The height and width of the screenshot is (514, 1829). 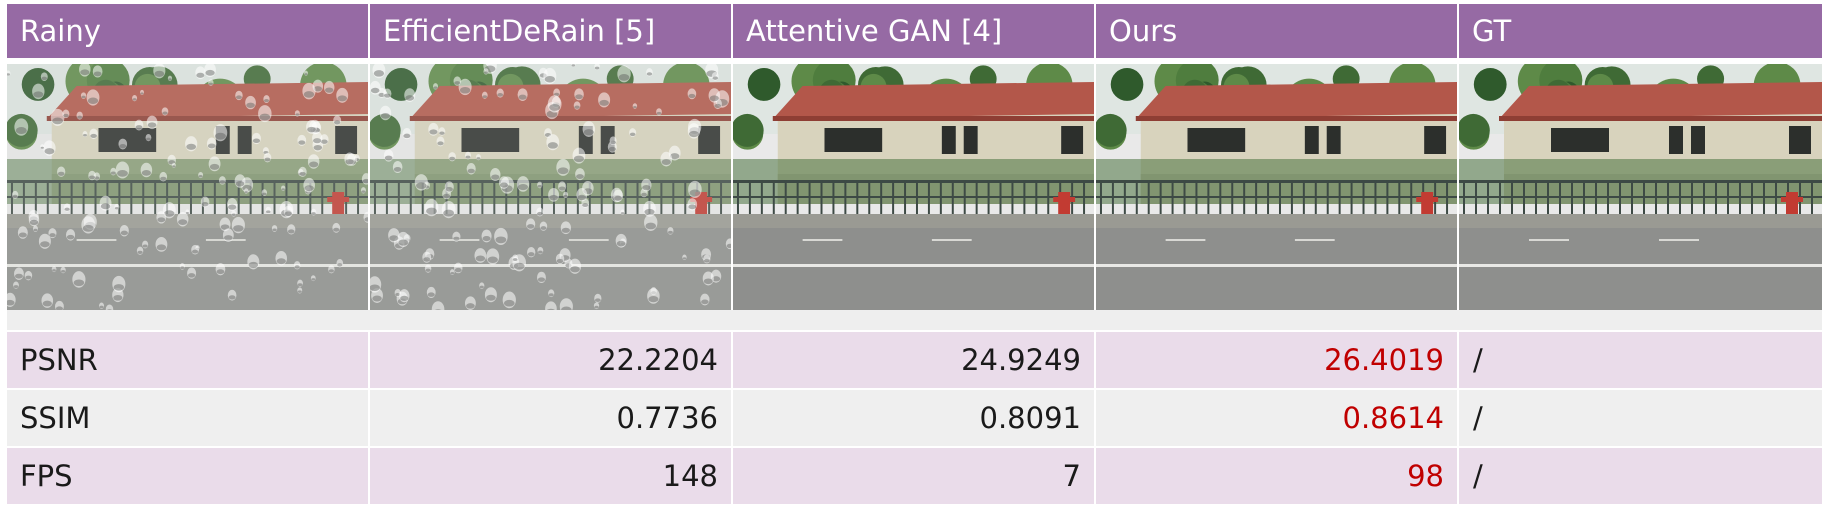 What do you see at coordinates (1277, 476) in the screenshot?
I see `metric-value-best: 98` at bounding box center [1277, 476].